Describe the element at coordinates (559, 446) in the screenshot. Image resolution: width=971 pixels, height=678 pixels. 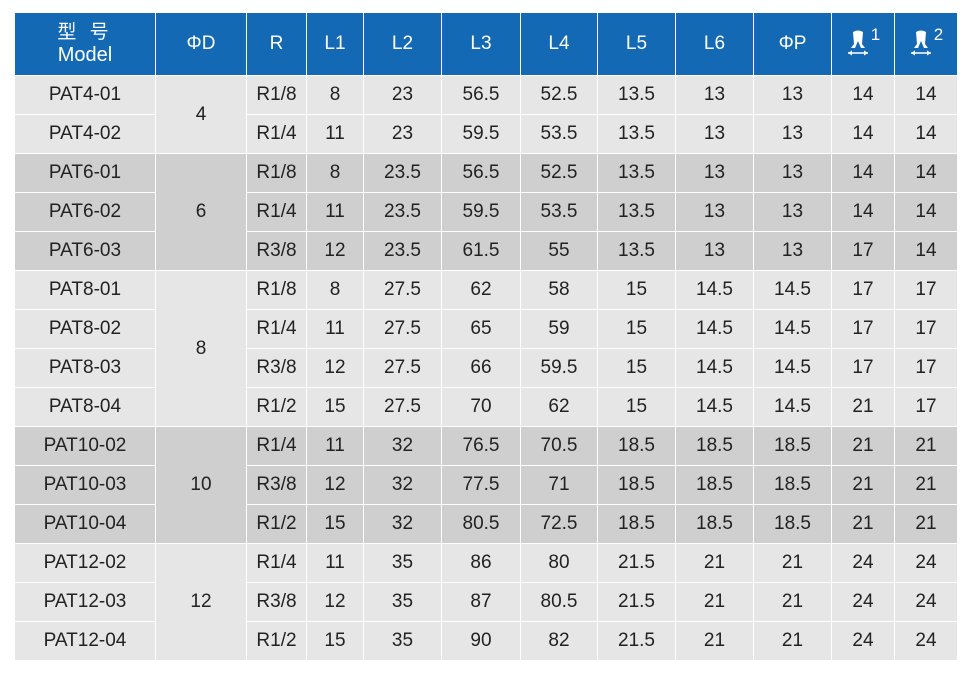
I see `cell-l4: 70.5` at that location.